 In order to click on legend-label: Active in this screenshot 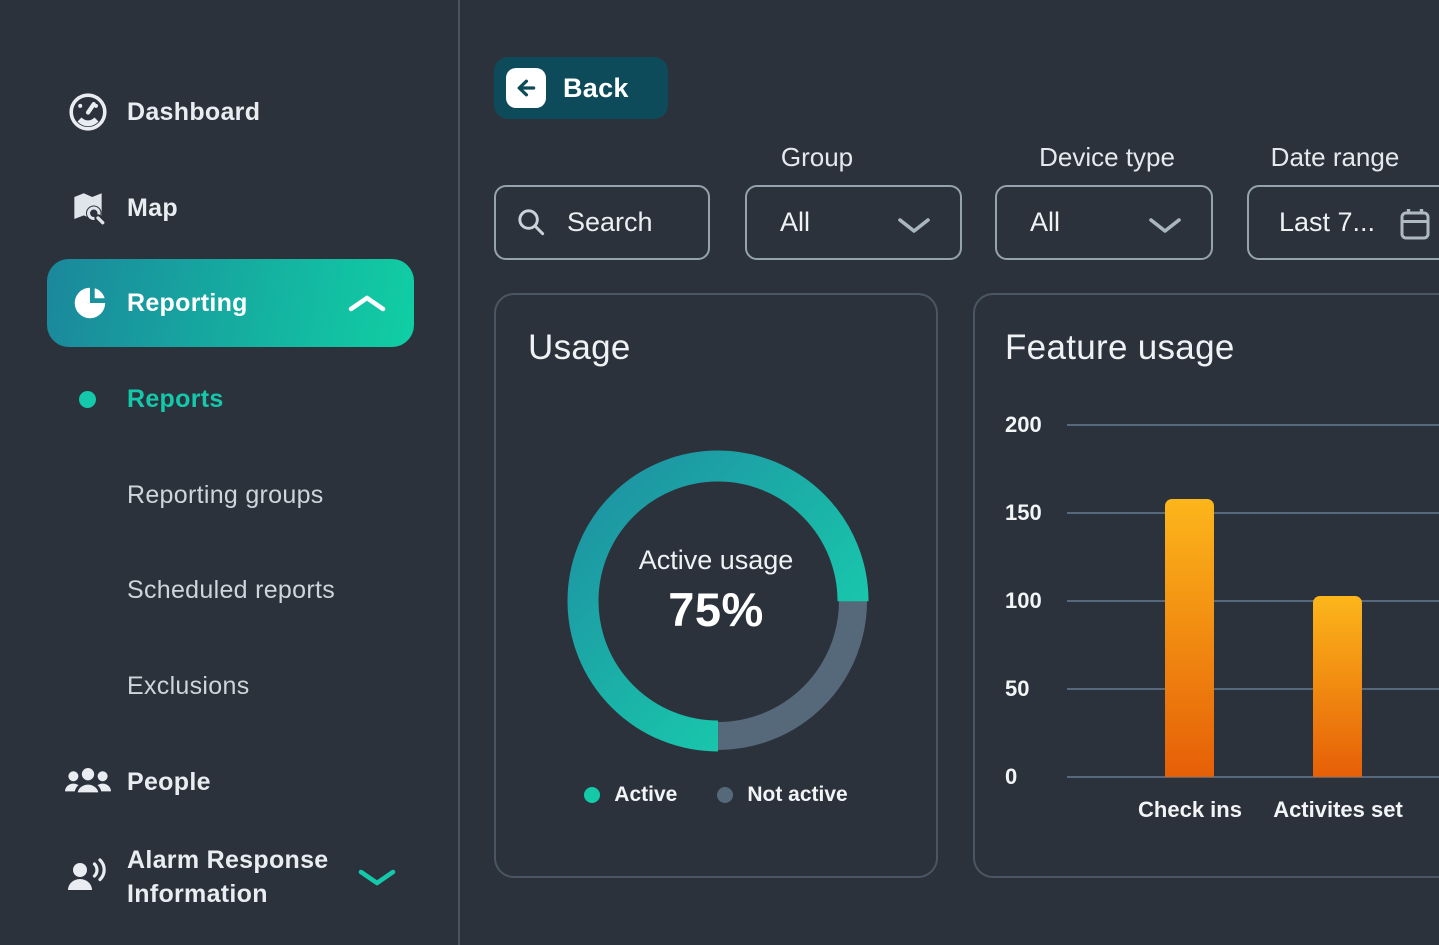, I will do `click(646, 794)`.